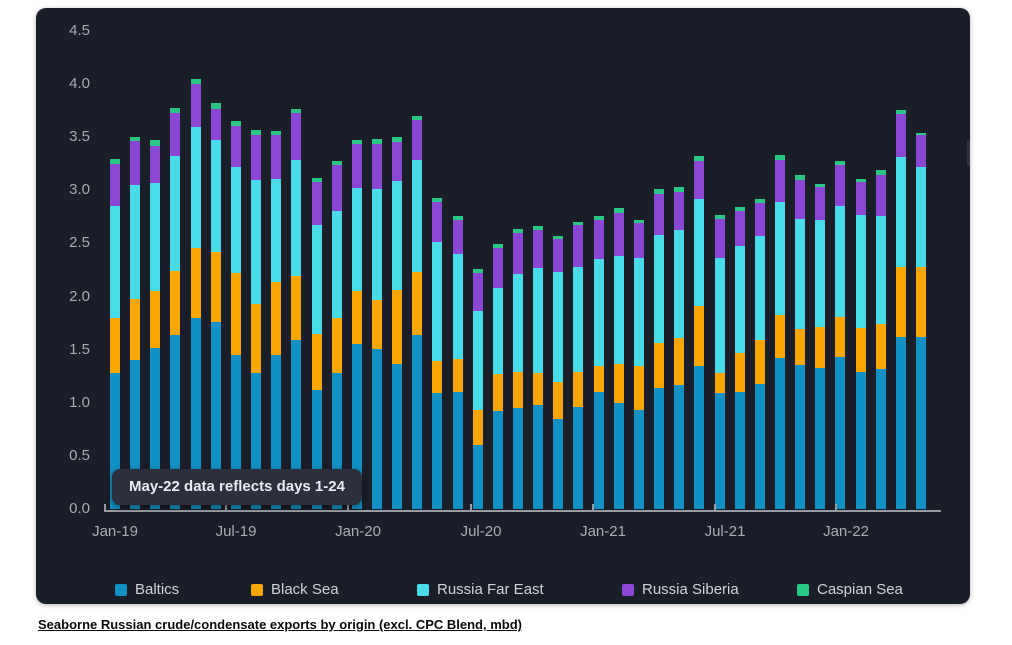 The image size is (1012, 645). Describe the element at coordinates (968, 153) in the screenshot. I see `scrollbar-thumb` at that location.